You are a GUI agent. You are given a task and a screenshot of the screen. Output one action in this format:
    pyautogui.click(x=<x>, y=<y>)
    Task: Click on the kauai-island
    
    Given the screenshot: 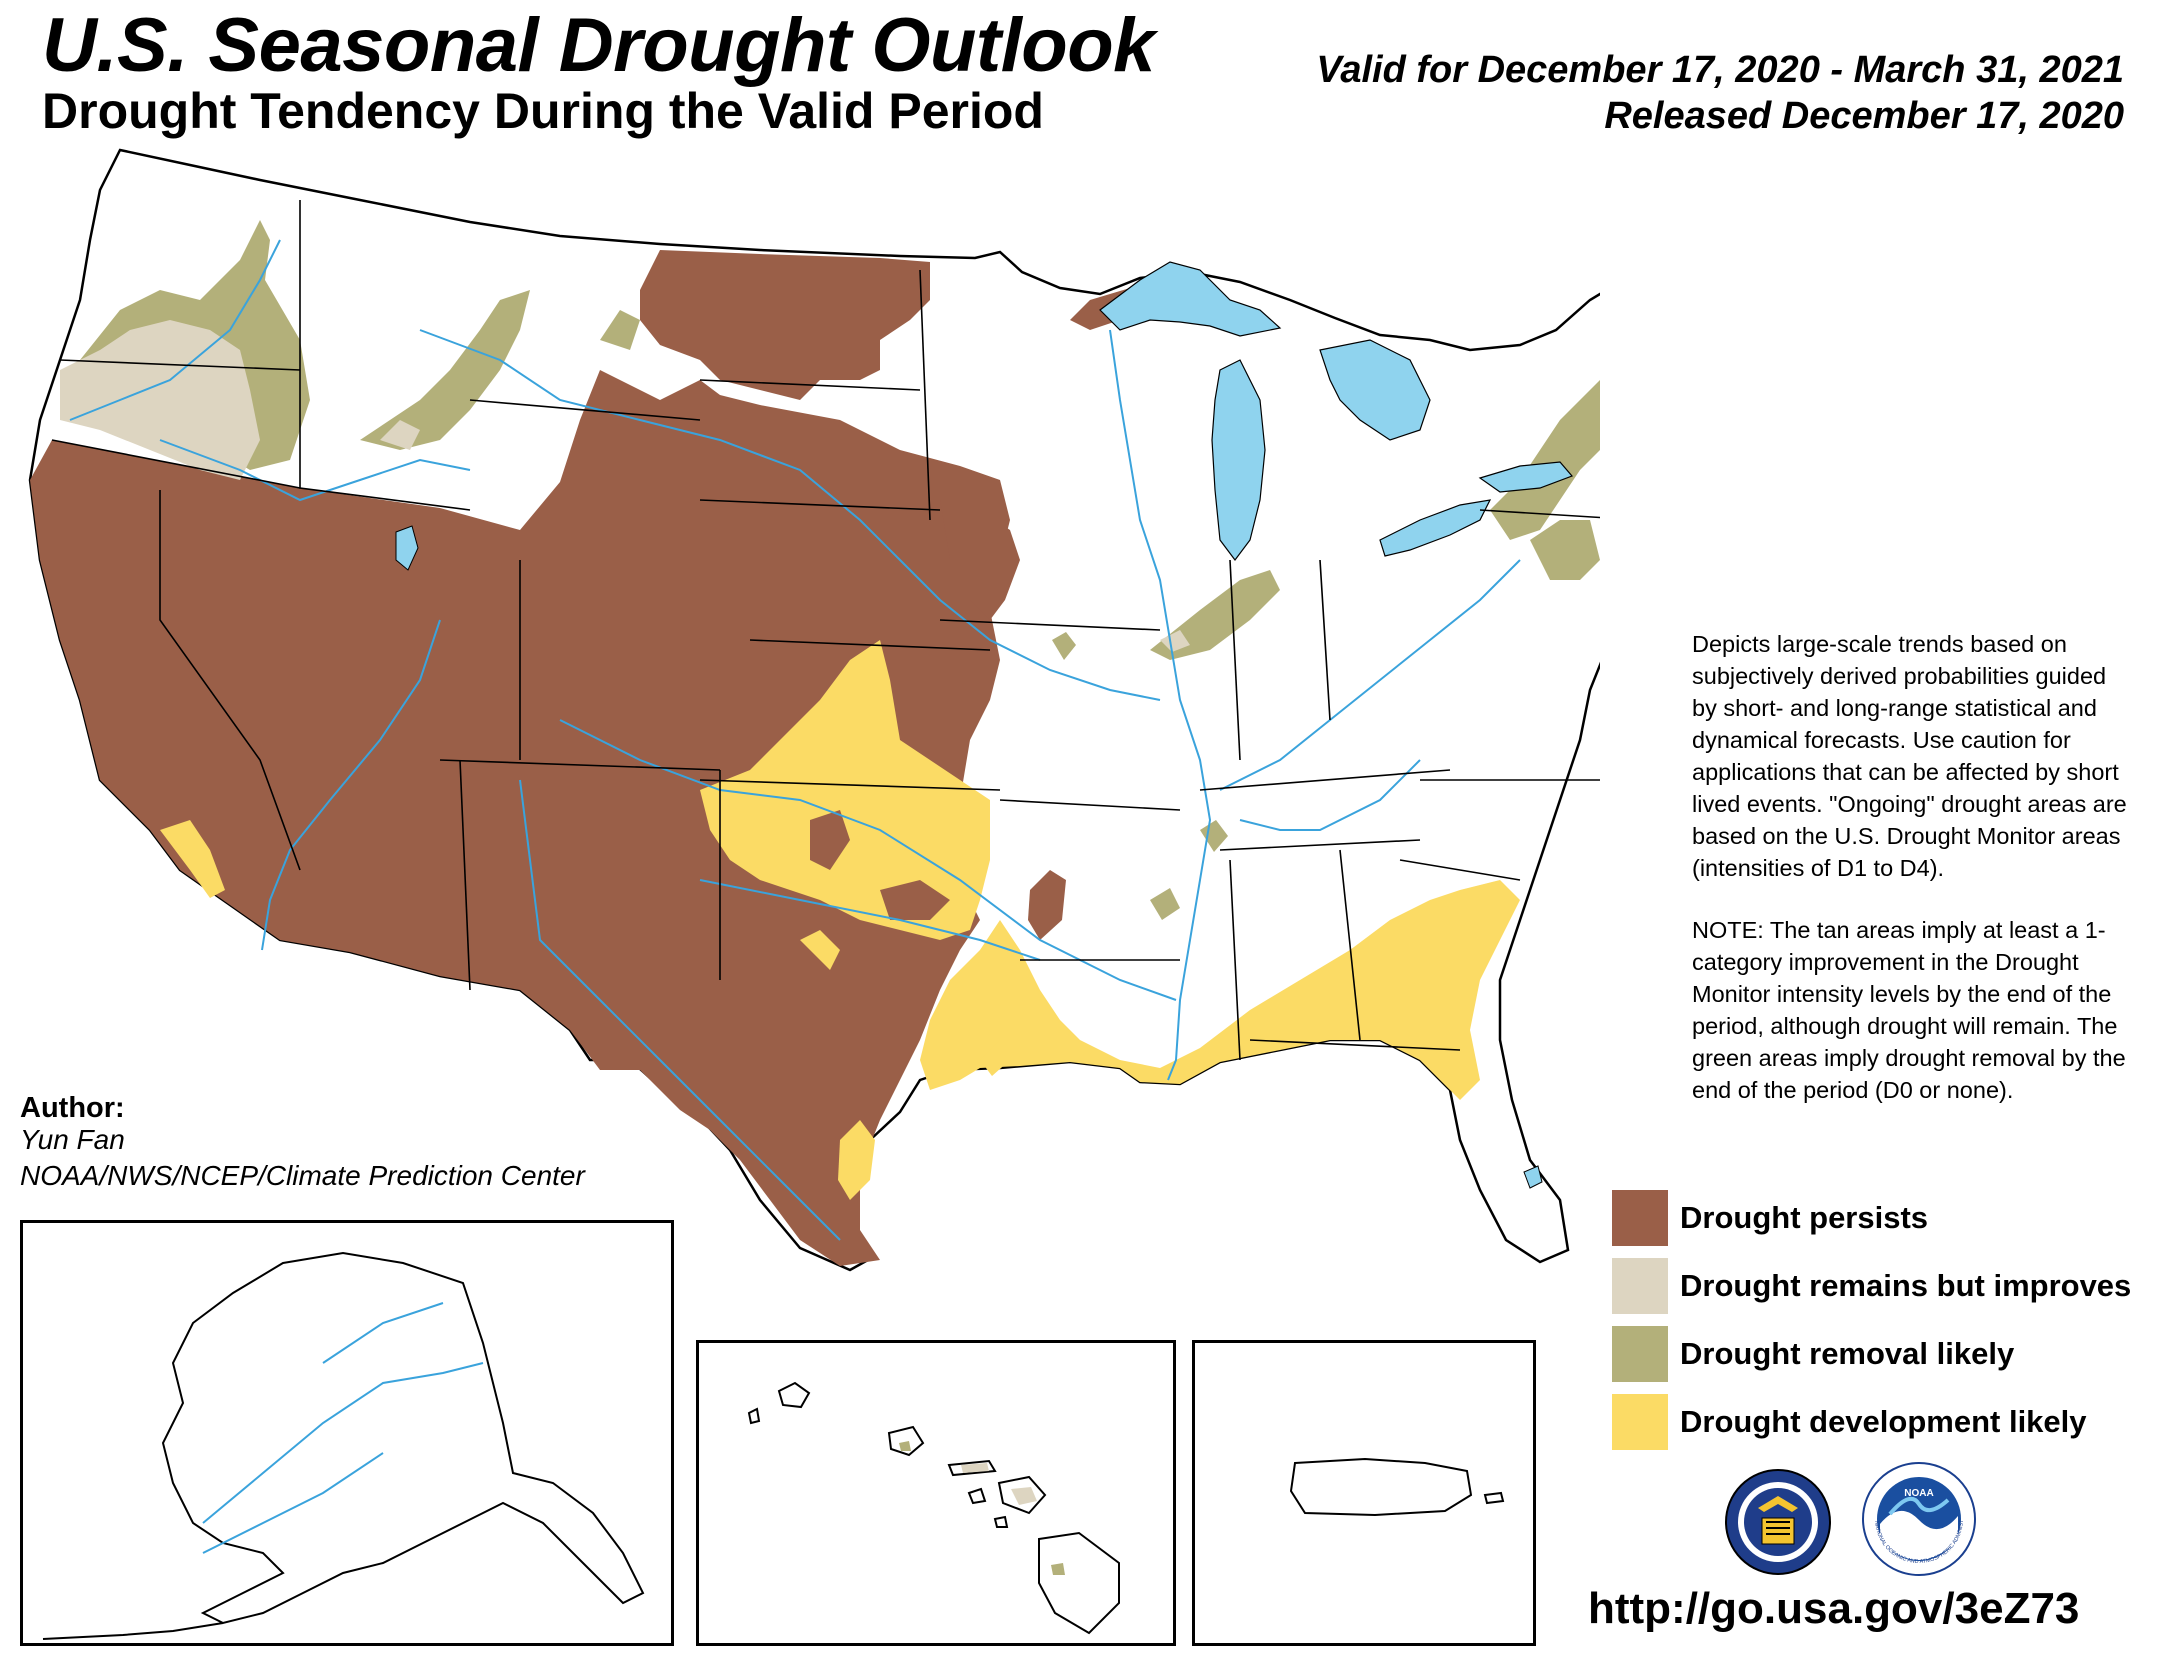 What is the action you would take?
    pyautogui.click(x=794, y=1395)
    